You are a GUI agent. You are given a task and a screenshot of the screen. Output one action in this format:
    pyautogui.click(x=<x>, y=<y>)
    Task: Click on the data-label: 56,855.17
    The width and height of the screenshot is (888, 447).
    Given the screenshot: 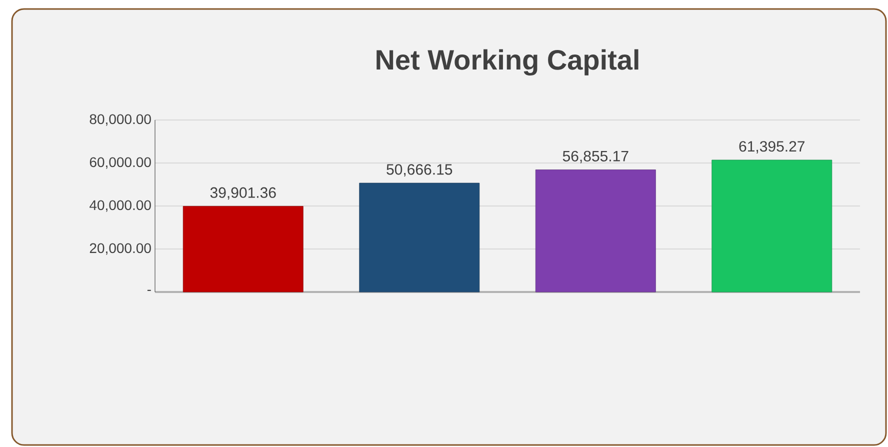 What is the action you would take?
    pyautogui.click(x=595, y=157)
    